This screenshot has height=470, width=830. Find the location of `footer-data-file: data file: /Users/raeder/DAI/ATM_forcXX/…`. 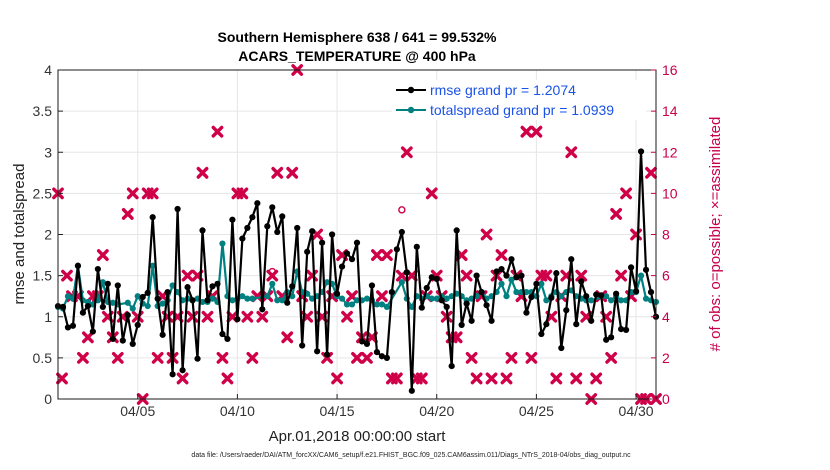

footer-data-file: data file: /Users/raeder/DAI/ATM_forcXX/… is located at coordinates (411, 455).